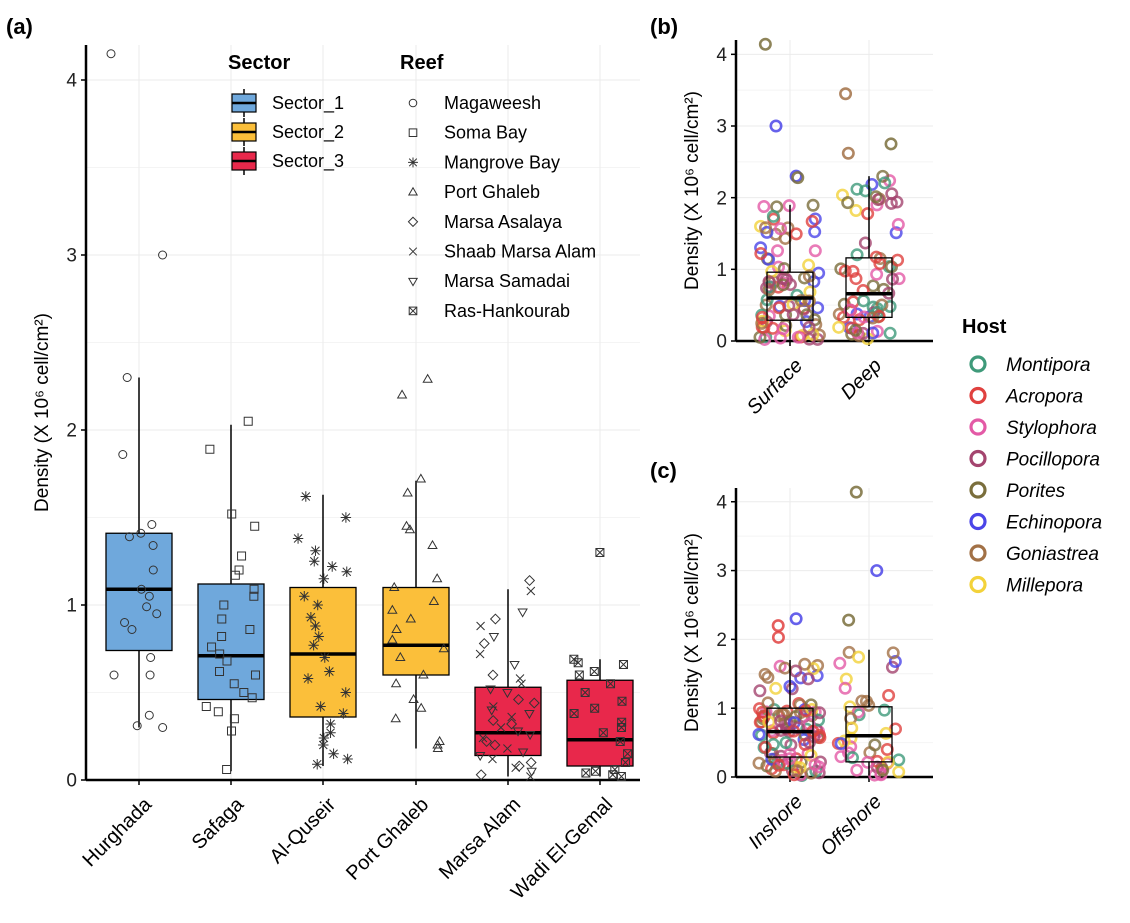  Describe the element at coordinates (1053, 460) in the screenshot. I see `legend-host-label: Pocillopora` at that location.